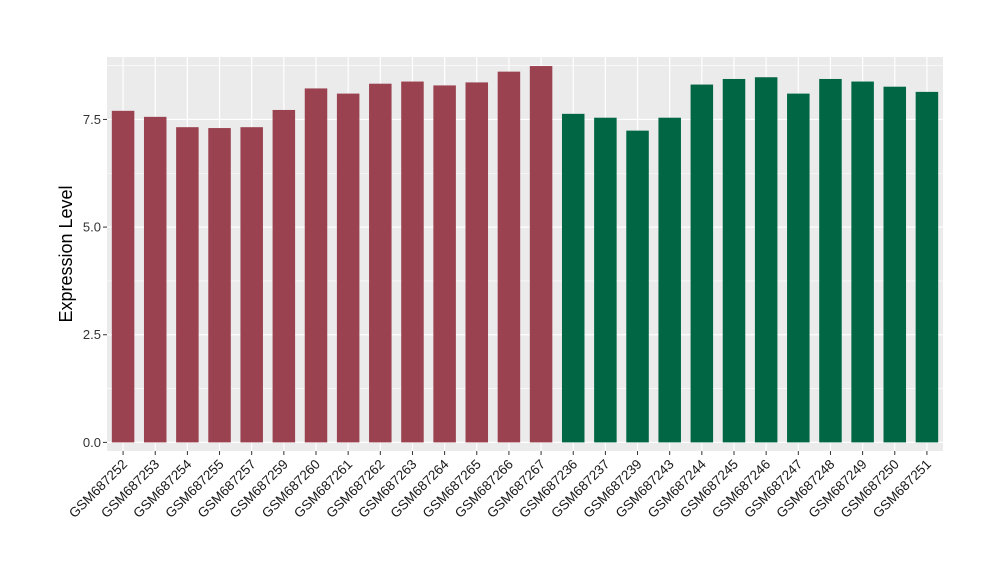 This screenshot has width=1000, height=580. Describe the element at coordinates (669, 280) in the screenshot. I see `bar-GSM687243` at that location.